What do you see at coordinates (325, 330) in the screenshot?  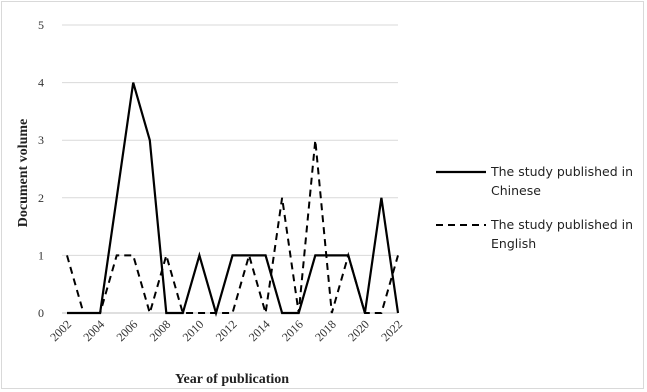 I see `x-tick-label: 2018` at bounding box center [325, 330].